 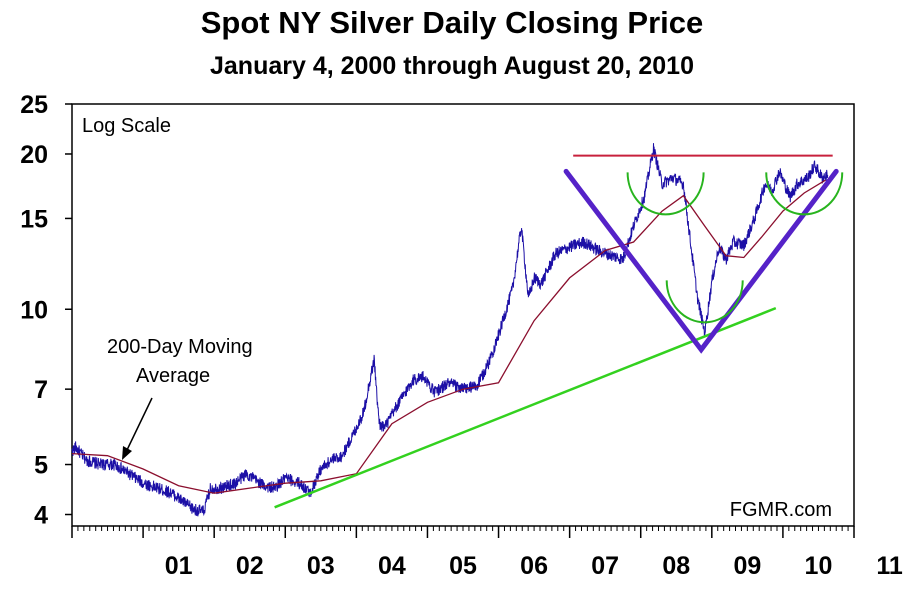 I want to click on x-tick-label: 06, so click(x=534, y=566).